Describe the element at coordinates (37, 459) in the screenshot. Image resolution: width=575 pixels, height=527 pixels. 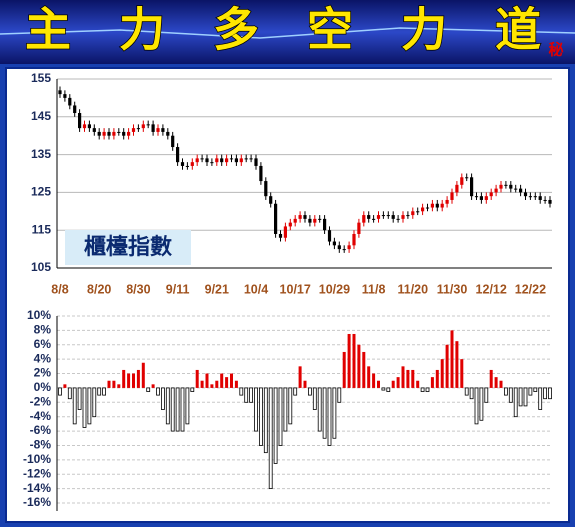
I see `y-tick-label: -10%` at that location.